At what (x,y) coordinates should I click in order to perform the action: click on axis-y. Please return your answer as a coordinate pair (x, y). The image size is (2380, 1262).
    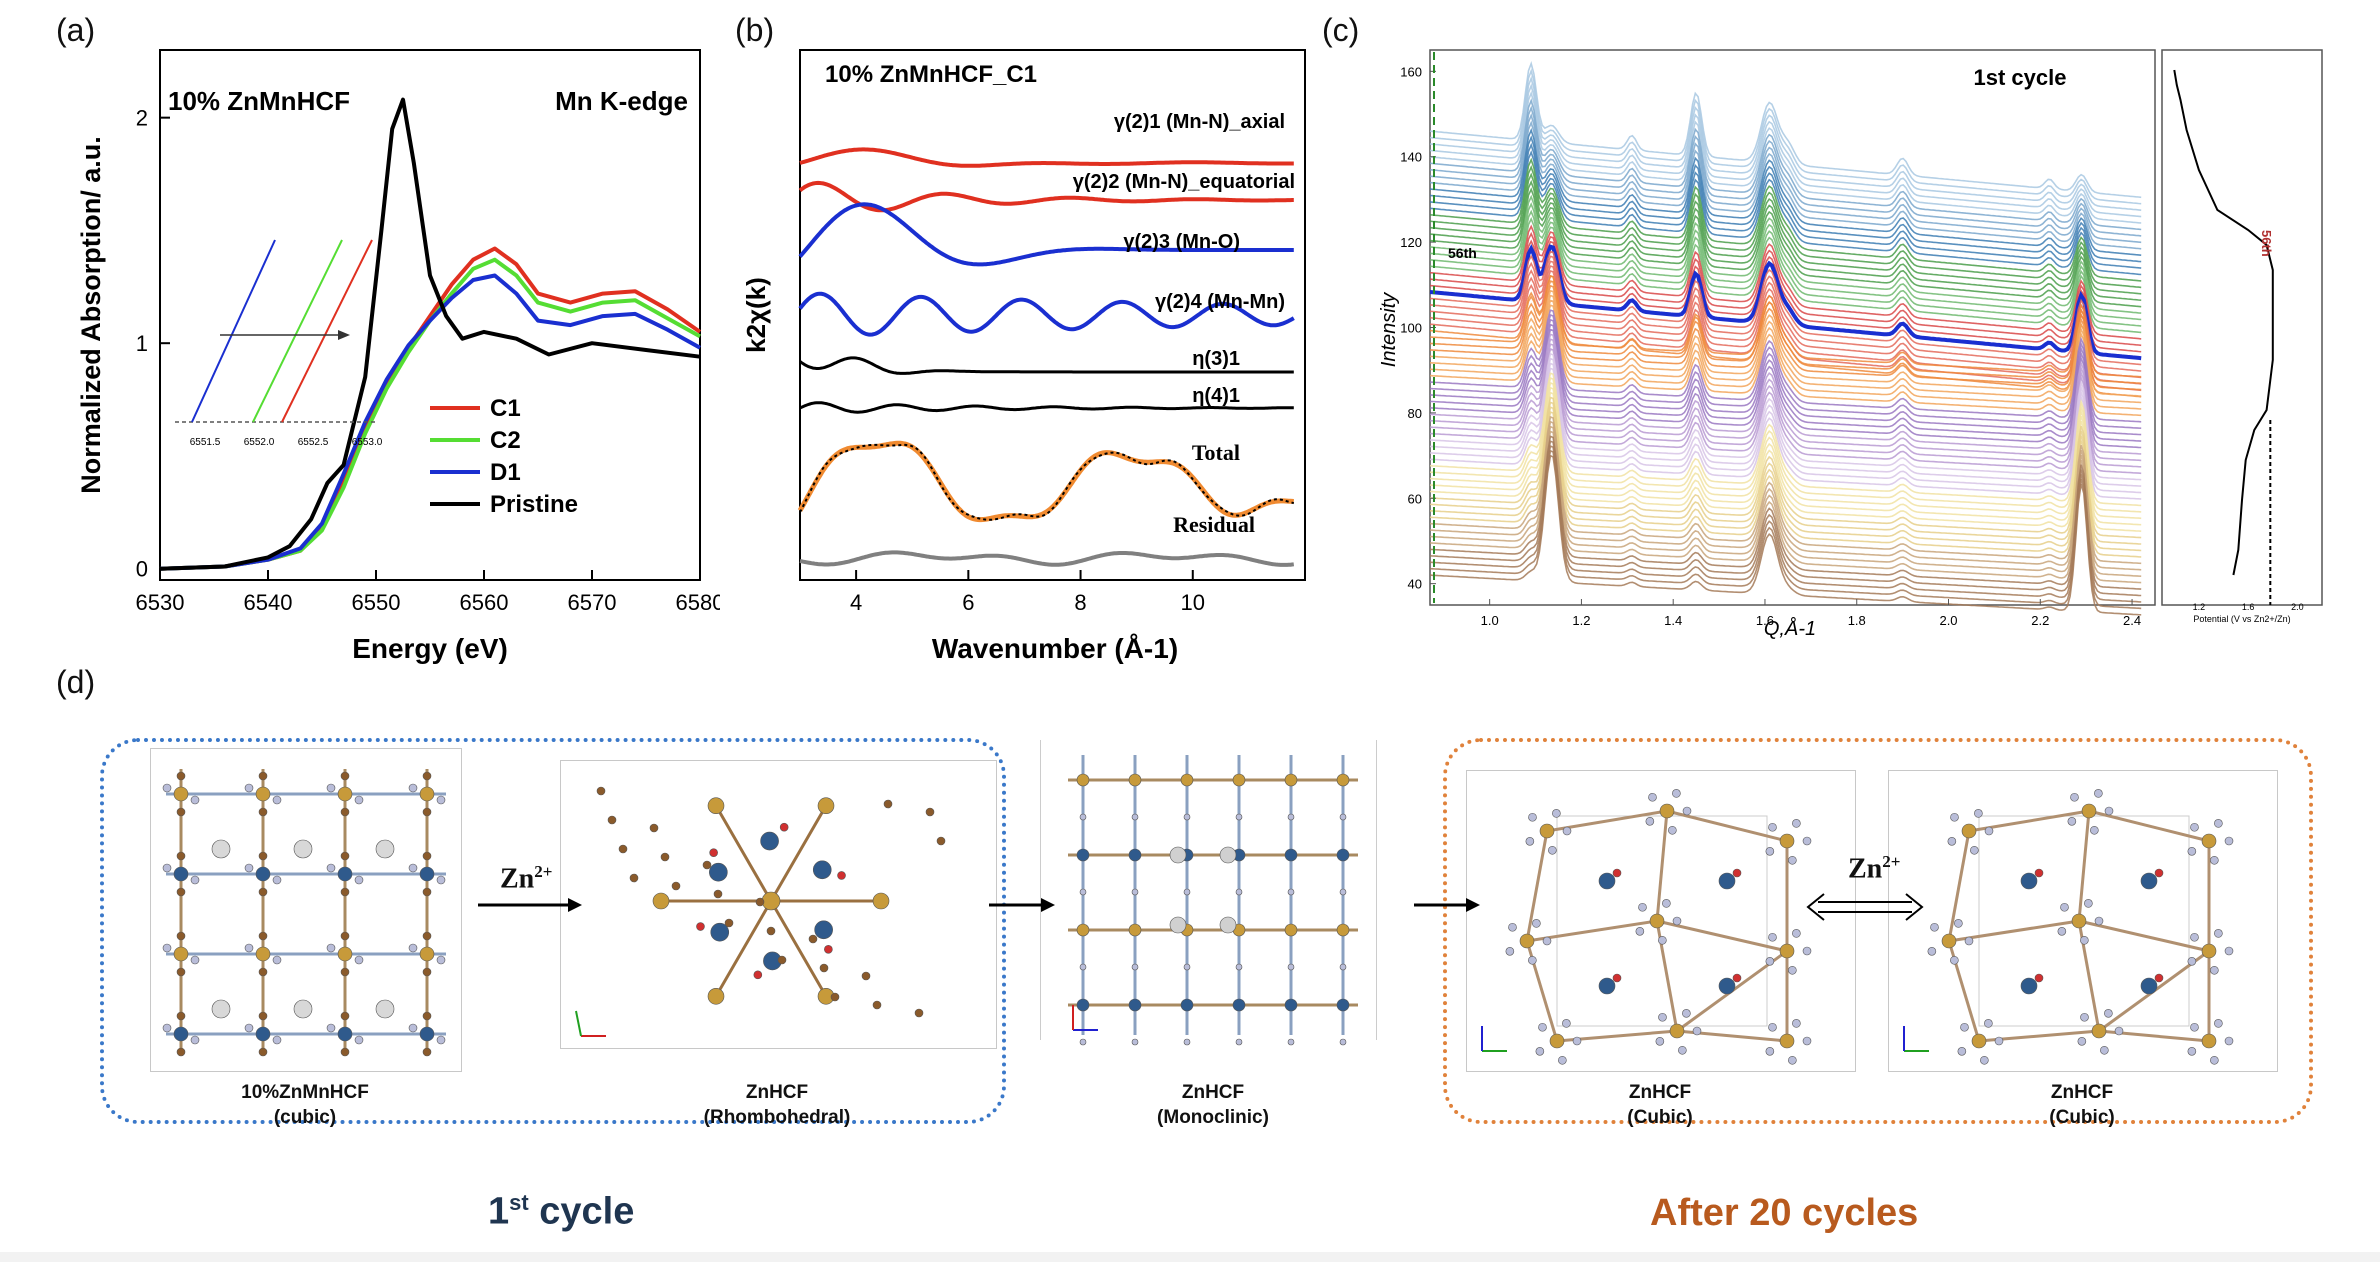
    Looking at the image, I should click on (578, 1023).